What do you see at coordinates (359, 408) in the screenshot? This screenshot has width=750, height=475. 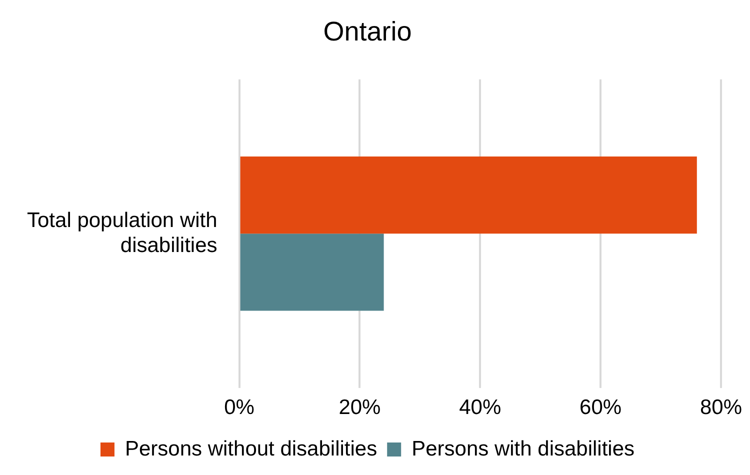 I see `x-tick-label: 20%` at bounding box center [359, 408].